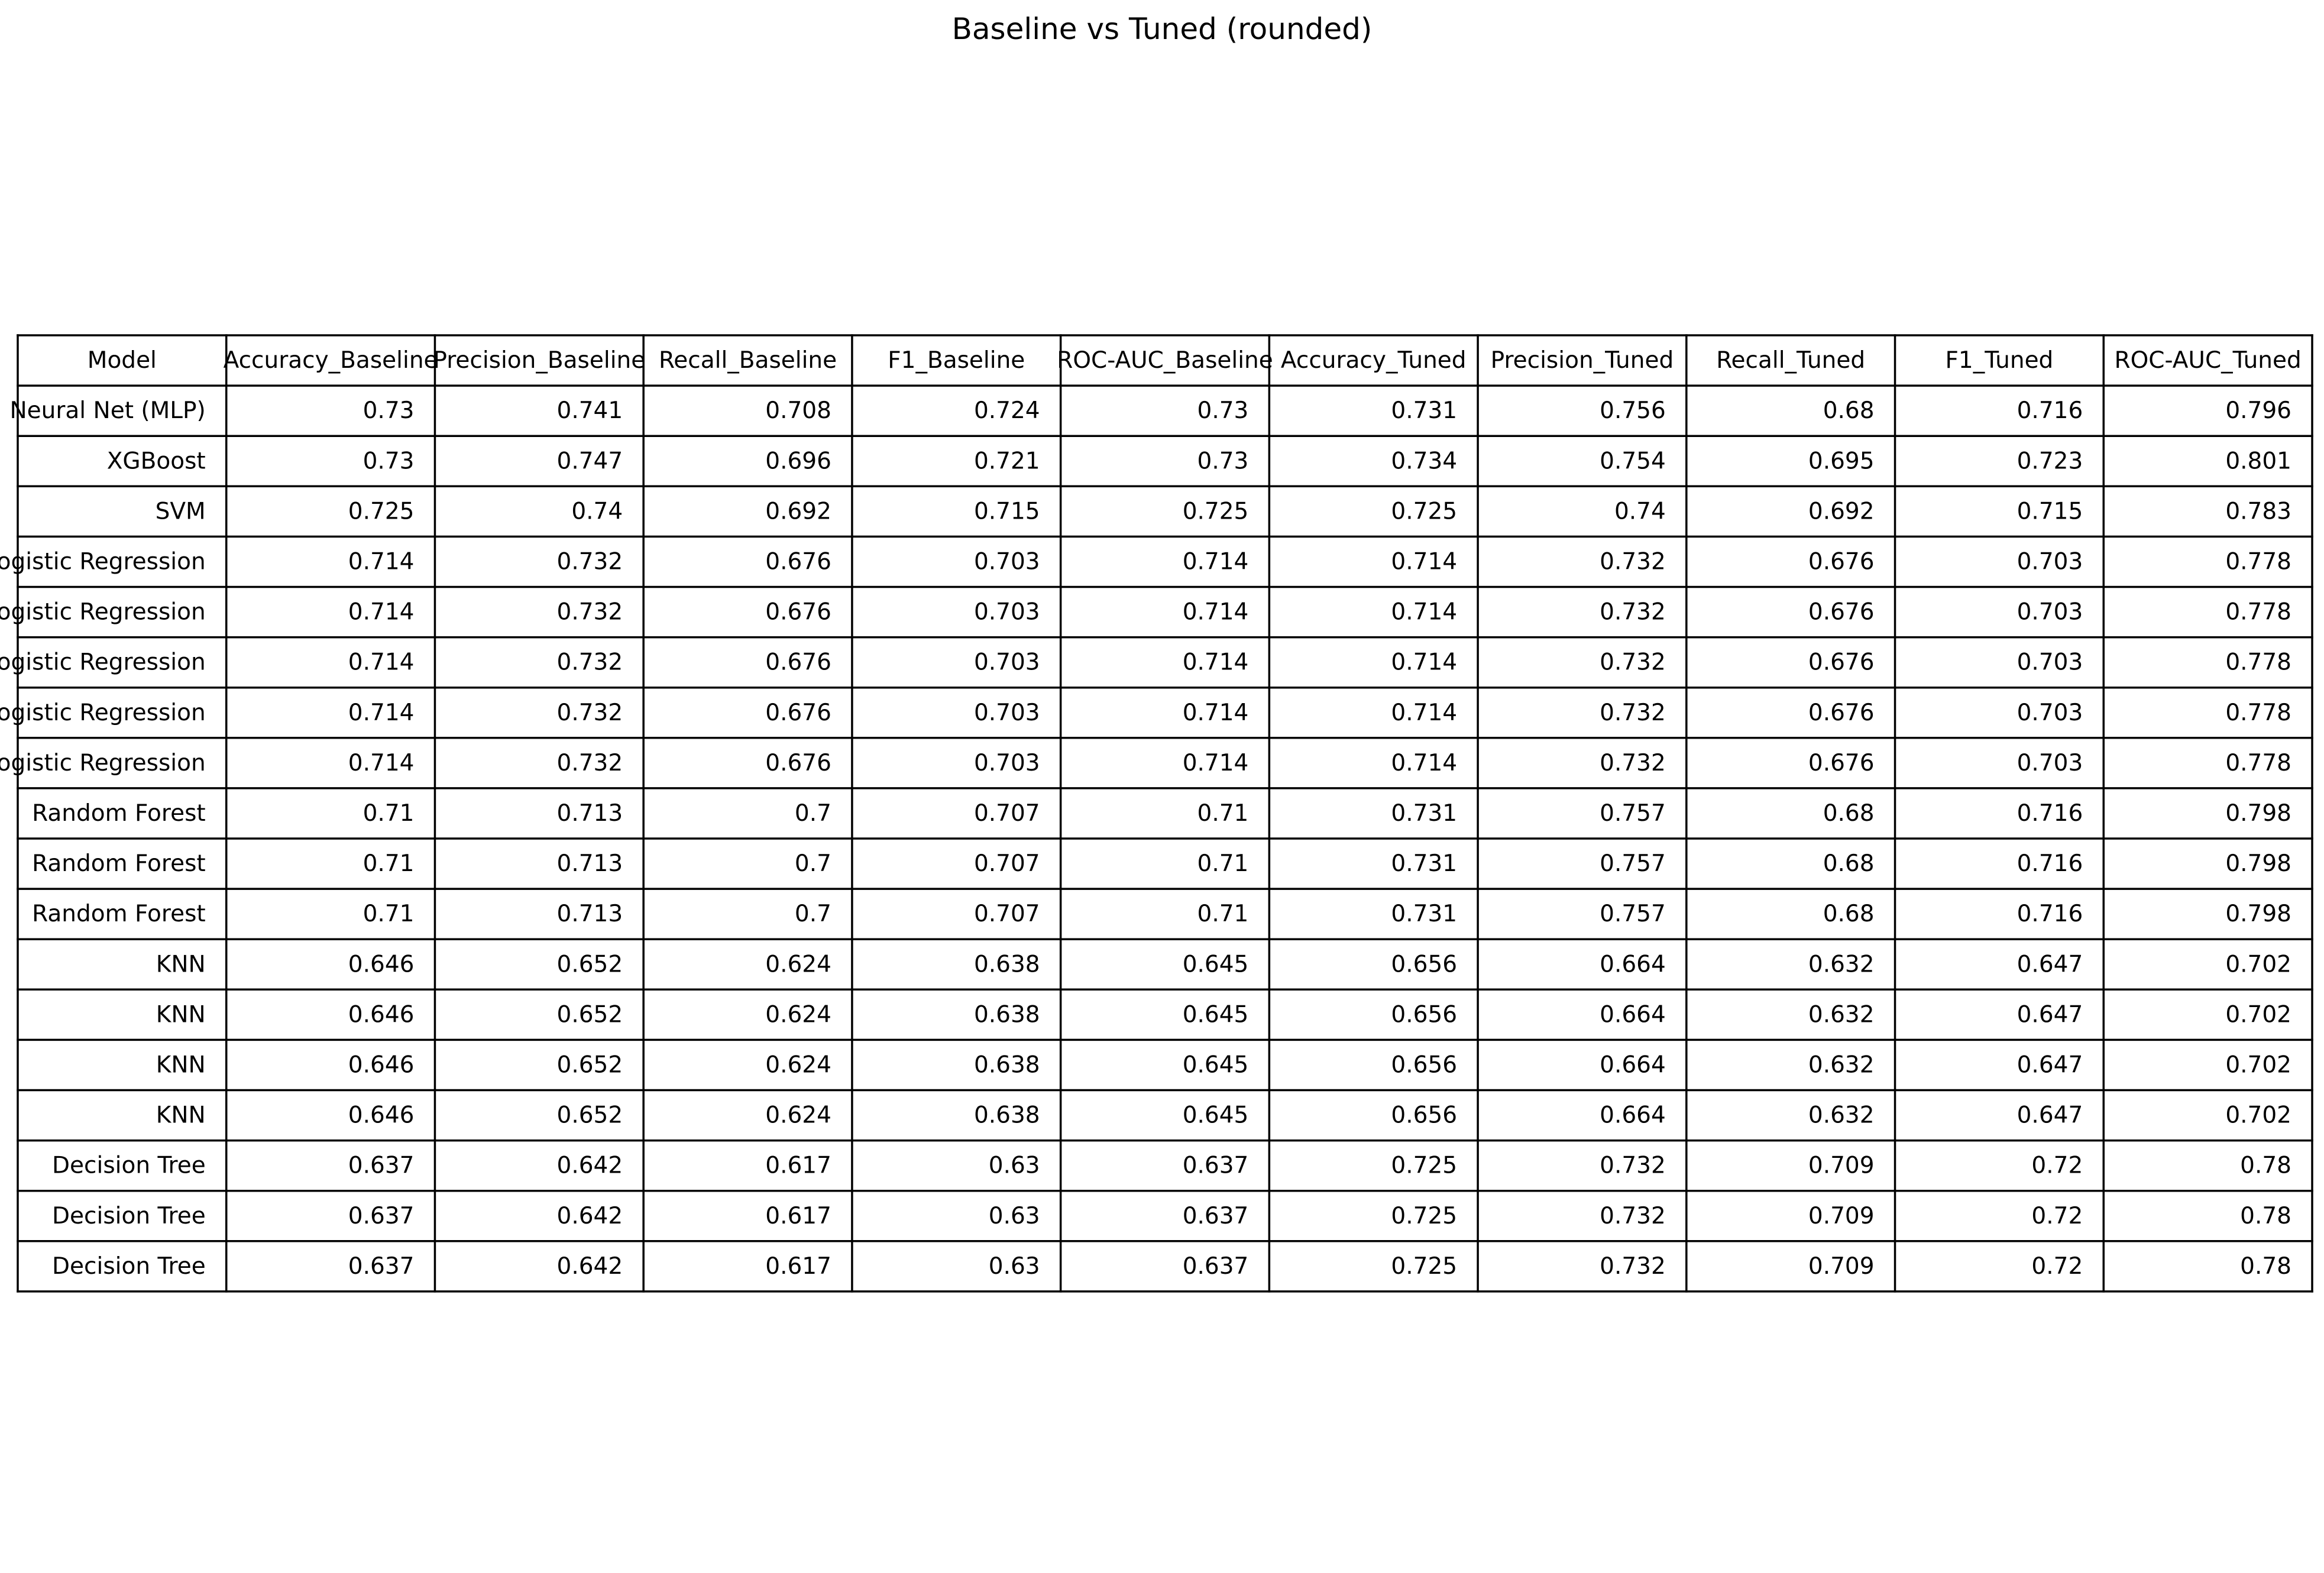 The image size is (2324, 1573). Describe the element at coordinates (1424, 1115) in the screenshot. I see `data-cell: 0.656` at that location.